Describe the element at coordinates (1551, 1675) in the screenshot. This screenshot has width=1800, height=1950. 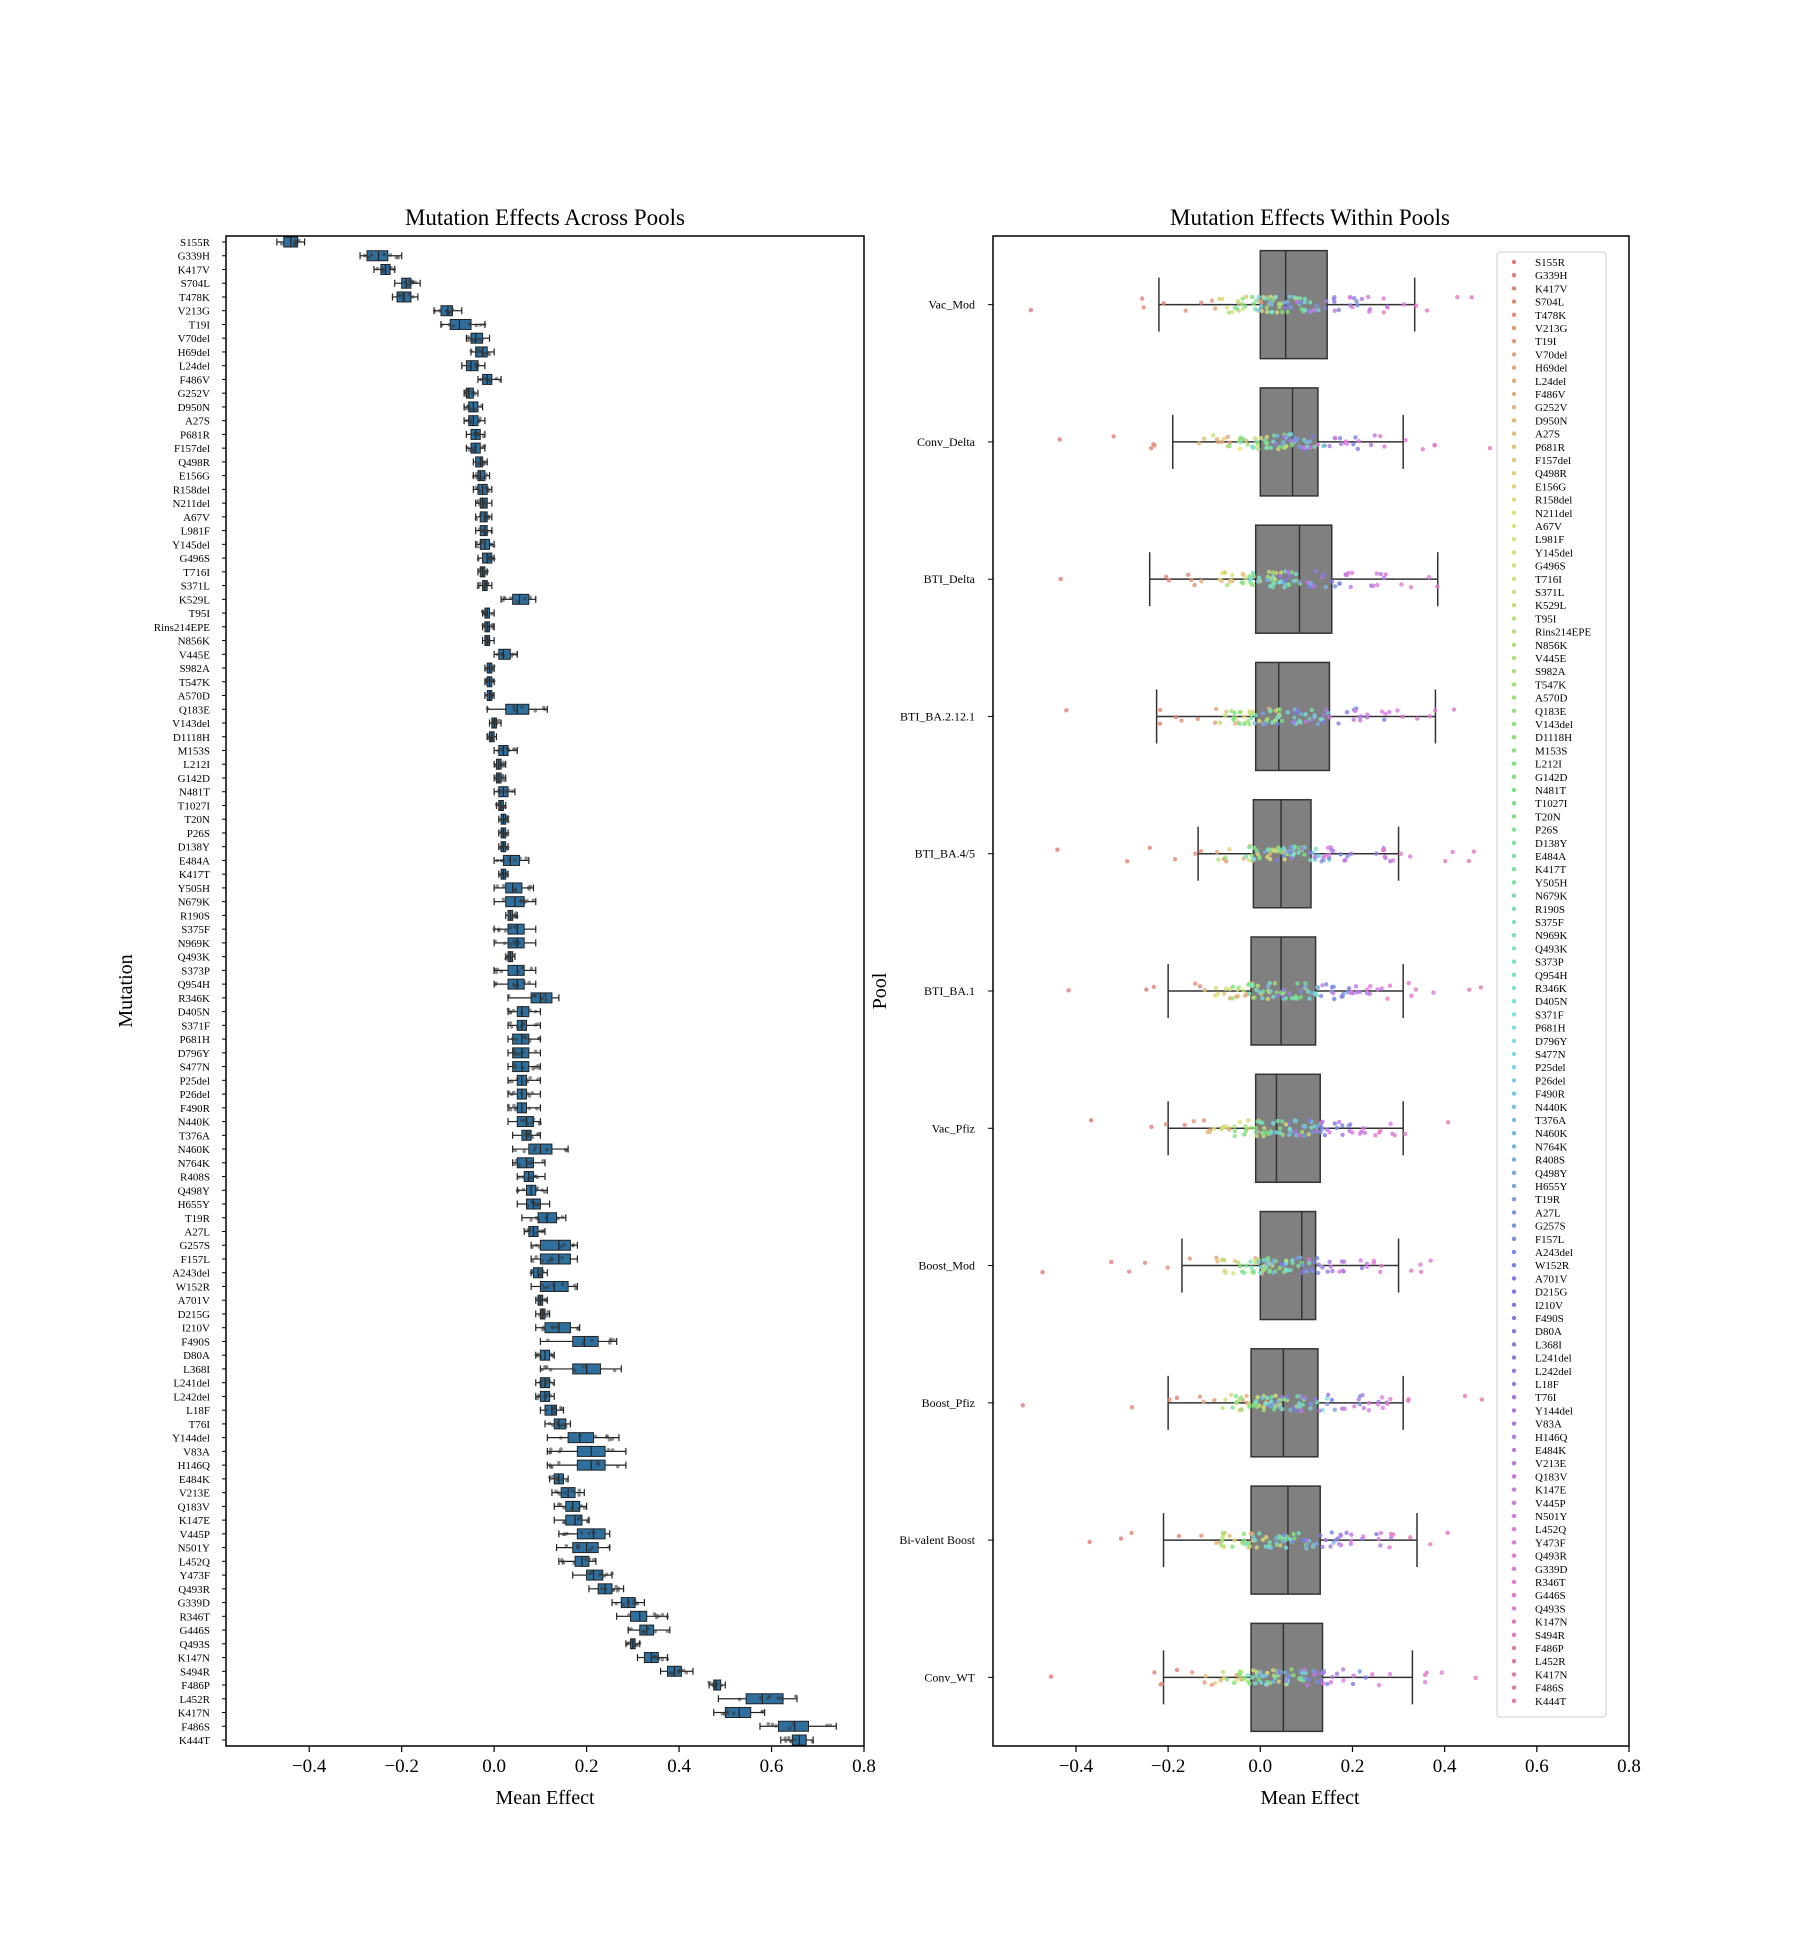
I see `legend-entry: K417N` at that location.